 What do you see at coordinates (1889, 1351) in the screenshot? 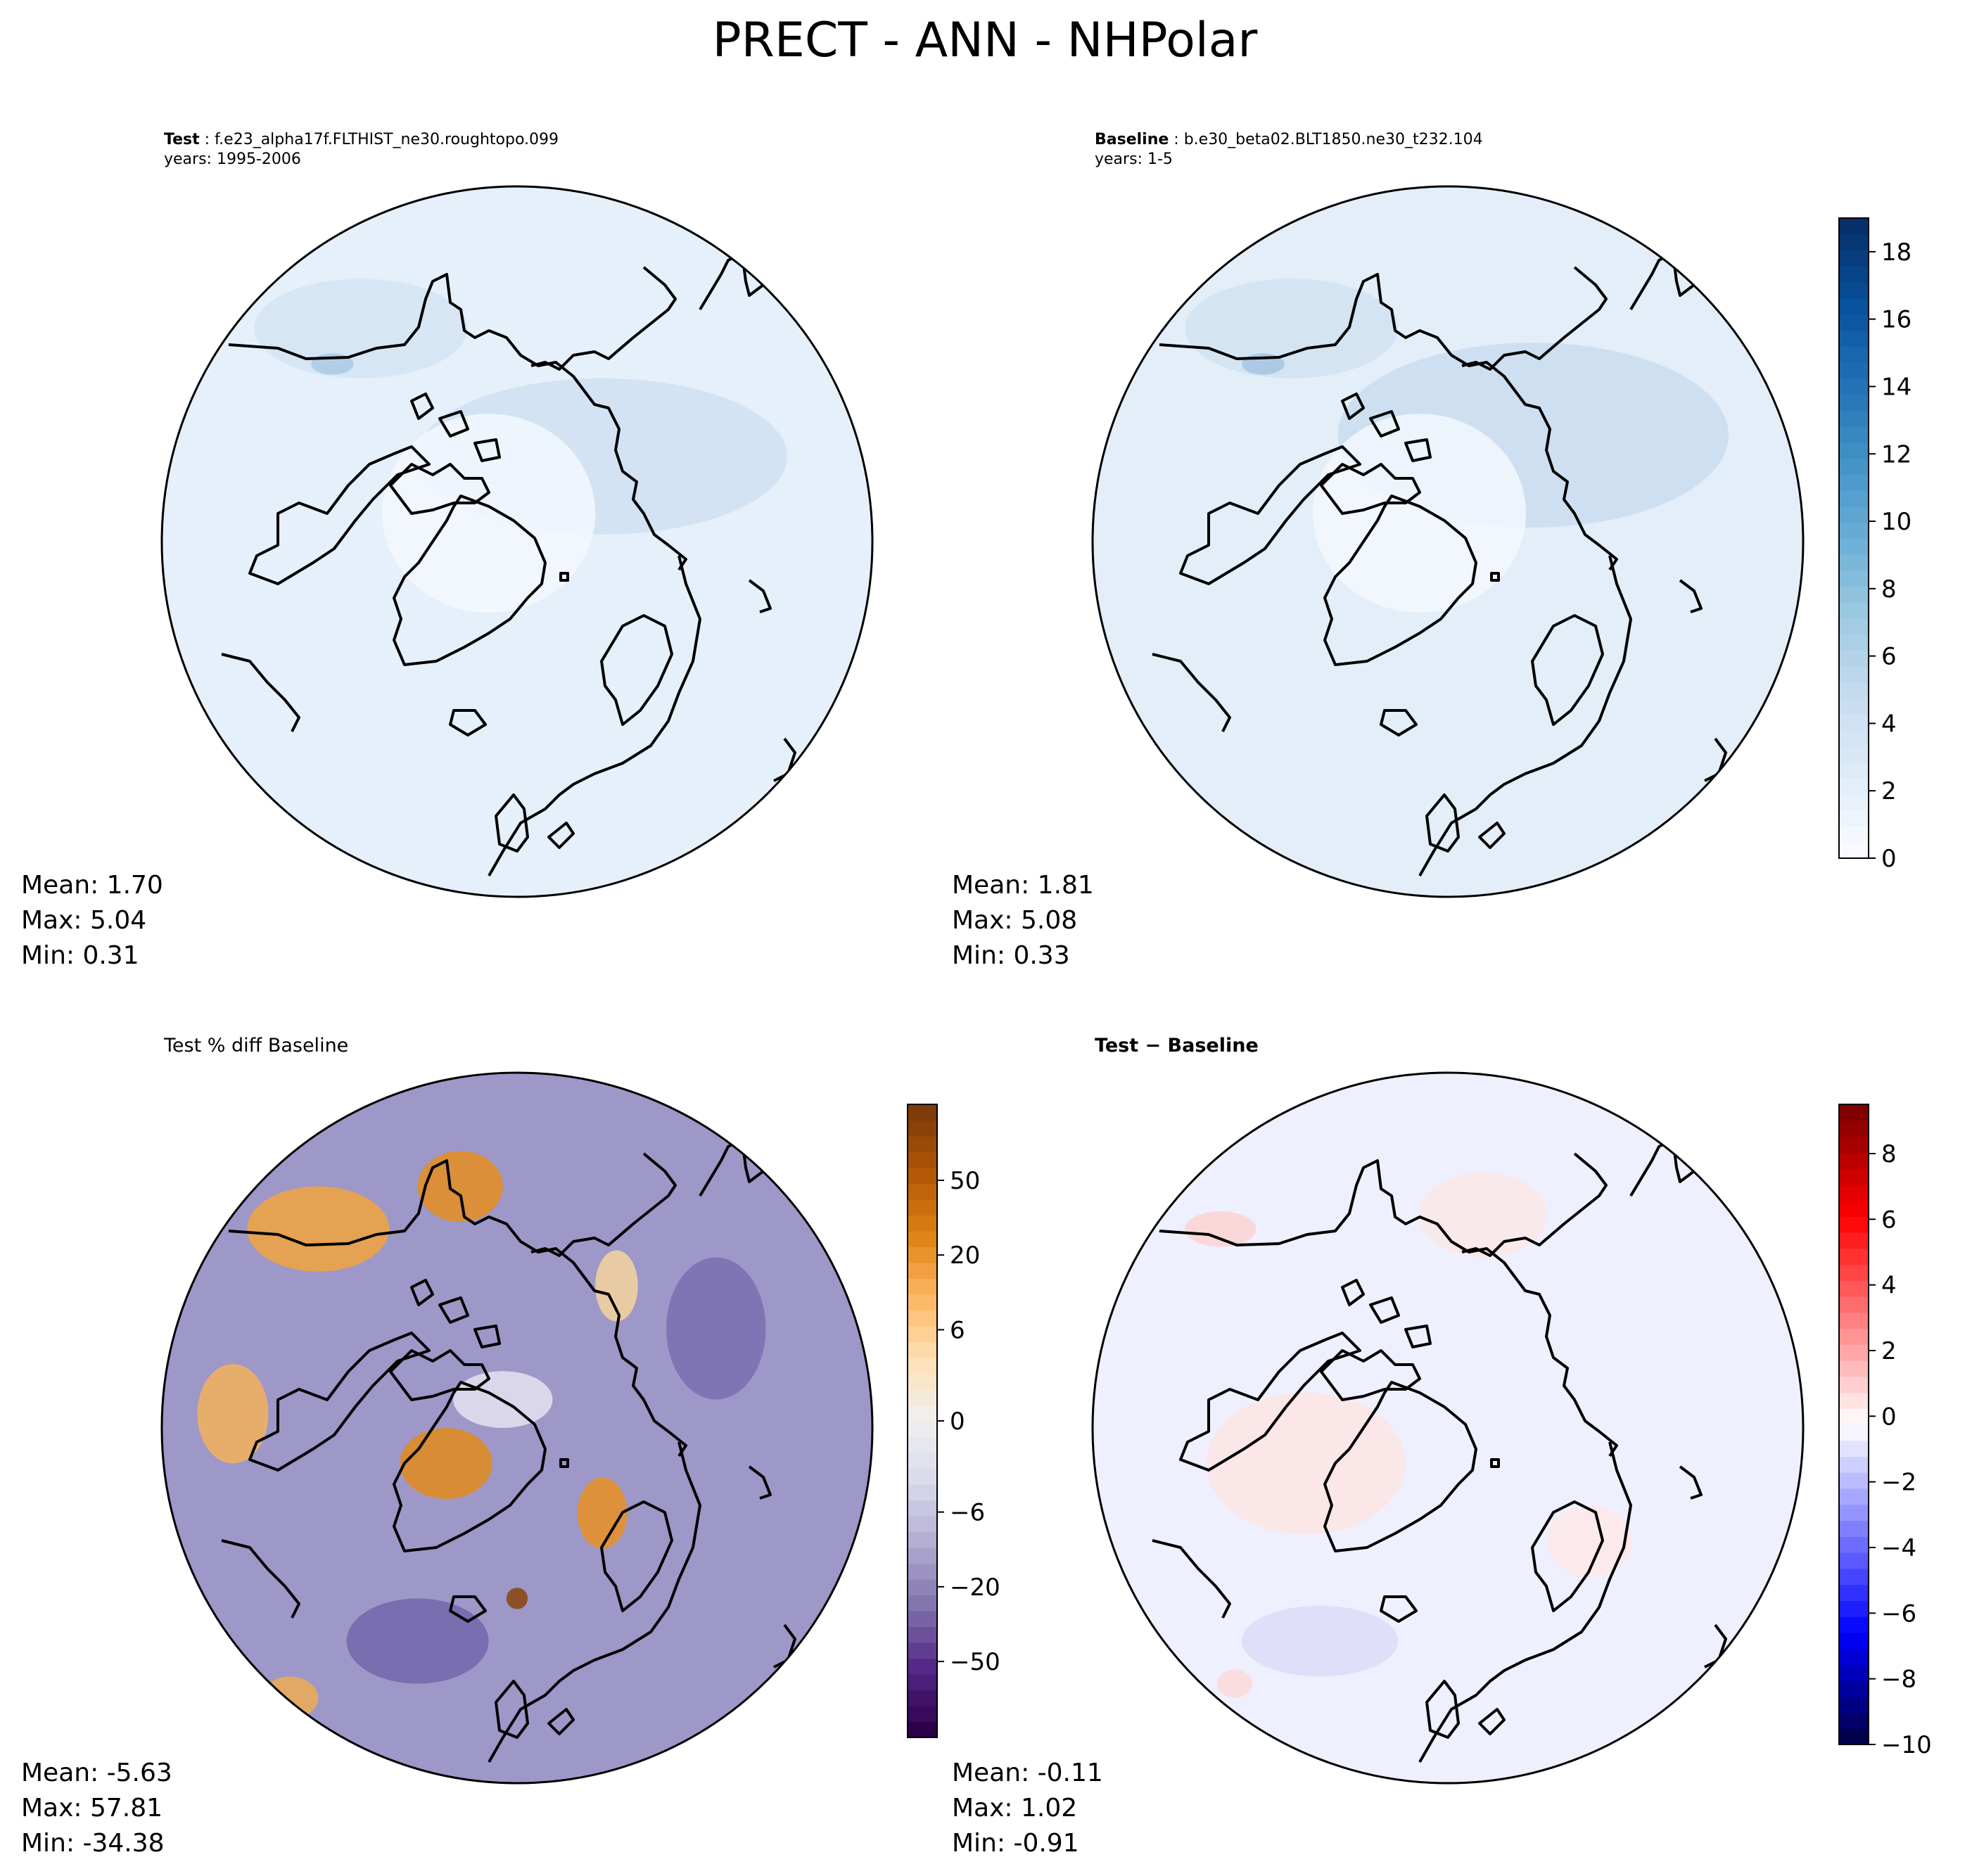
I see `colorbar-tick-label: 2` at bounding box center [1889, 1351].